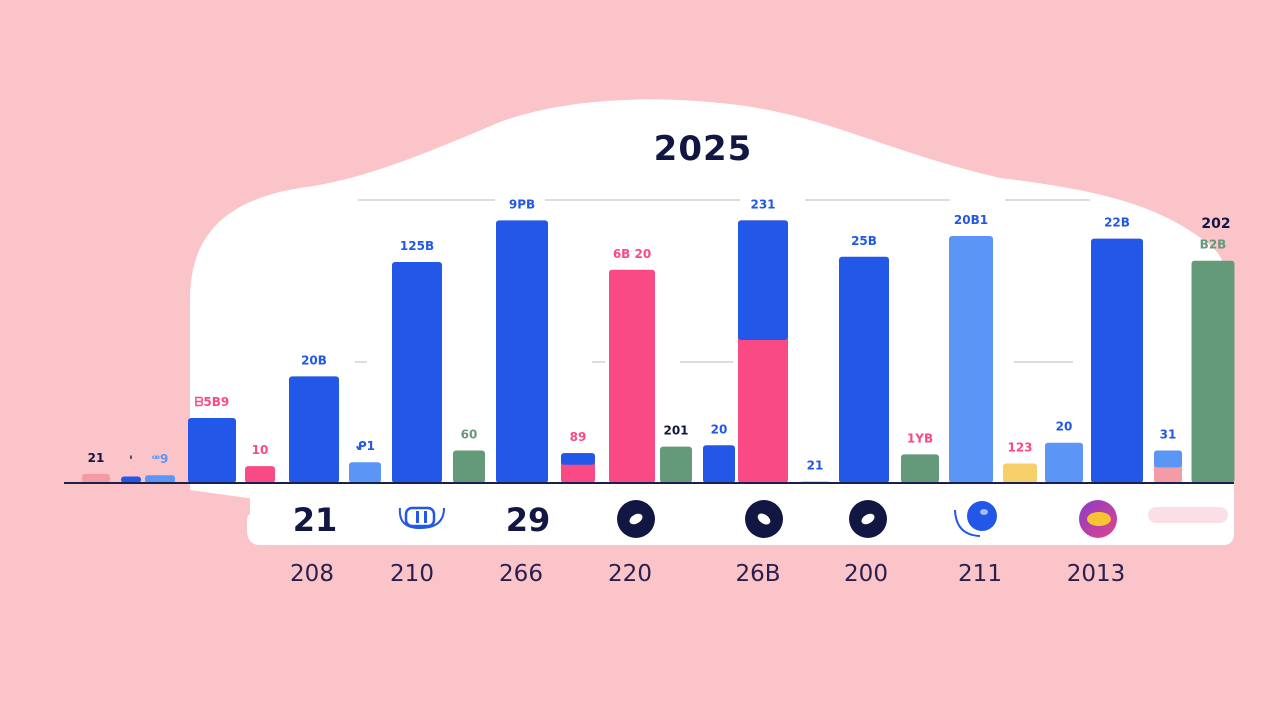 This screenshot has height=720, width=1280. Describe the element at coordinates (417, 246) in the screenshot. I see `bar-8-label: 125B` at that location.